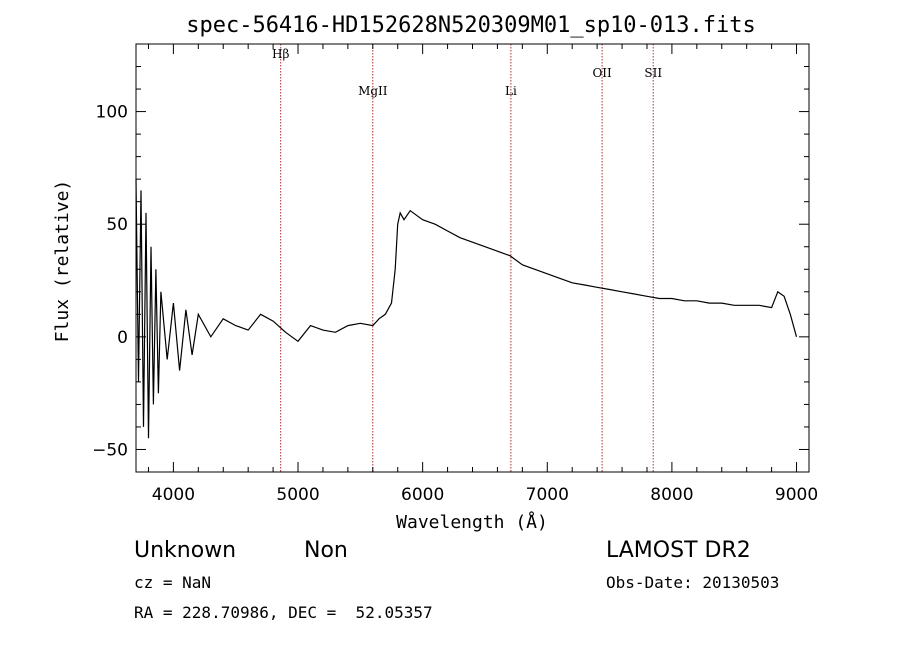 The image size is (900, 649). What do you see at coordinates (671, 495) in the screenshot?
I see `x-tick-label: 8000` at bounding box center [671, 495].